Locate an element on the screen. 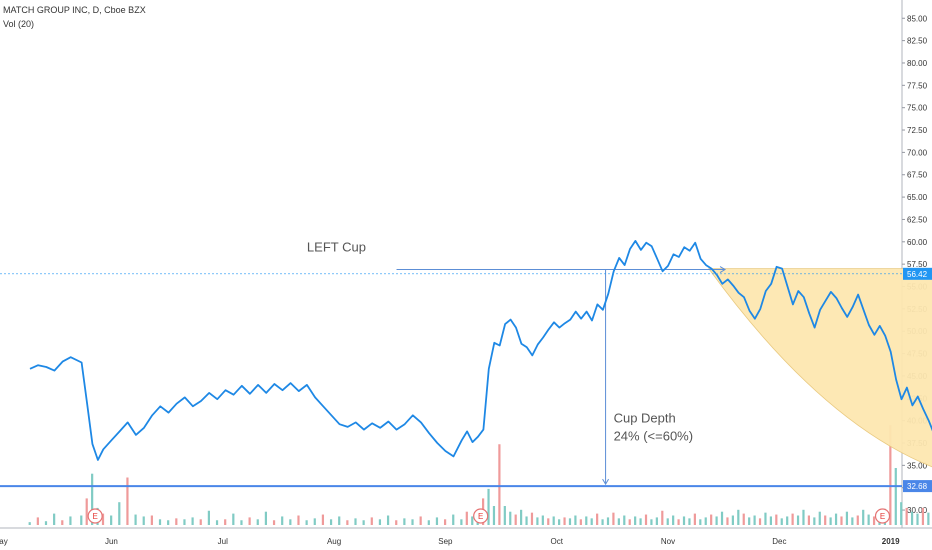 This screenshot has width=932, height=550. x-tick-label: May is located at coordinates (4, 541).